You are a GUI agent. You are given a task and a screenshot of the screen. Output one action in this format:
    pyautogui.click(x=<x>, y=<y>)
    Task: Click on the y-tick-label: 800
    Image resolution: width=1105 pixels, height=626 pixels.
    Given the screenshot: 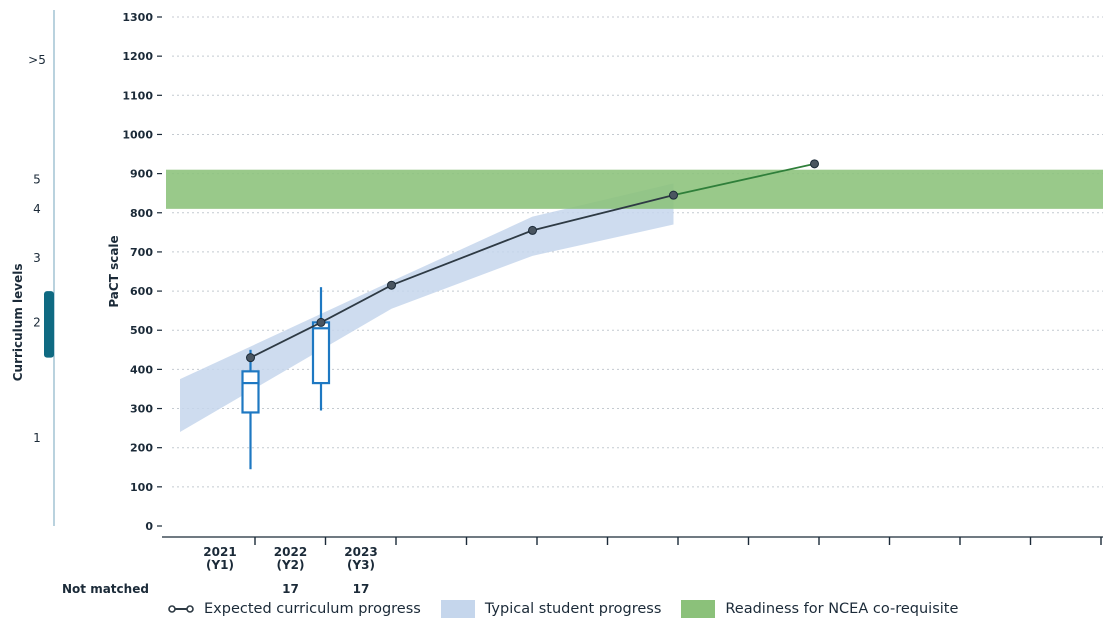 What is the action you would take?
    pyautogui.click(x=141, y=213)
    